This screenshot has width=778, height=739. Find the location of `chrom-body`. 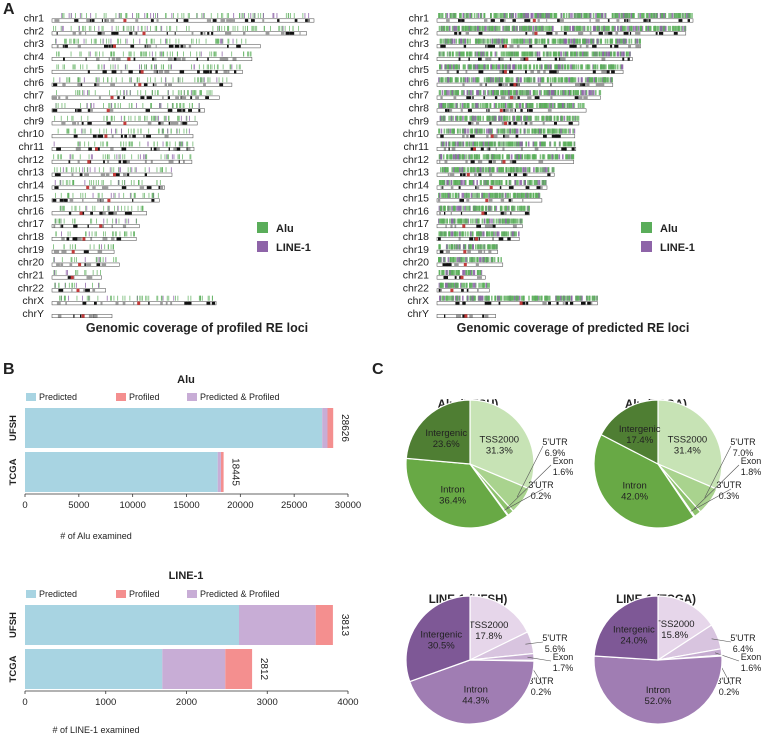

chrom-body is located at coordinates (135, 97).